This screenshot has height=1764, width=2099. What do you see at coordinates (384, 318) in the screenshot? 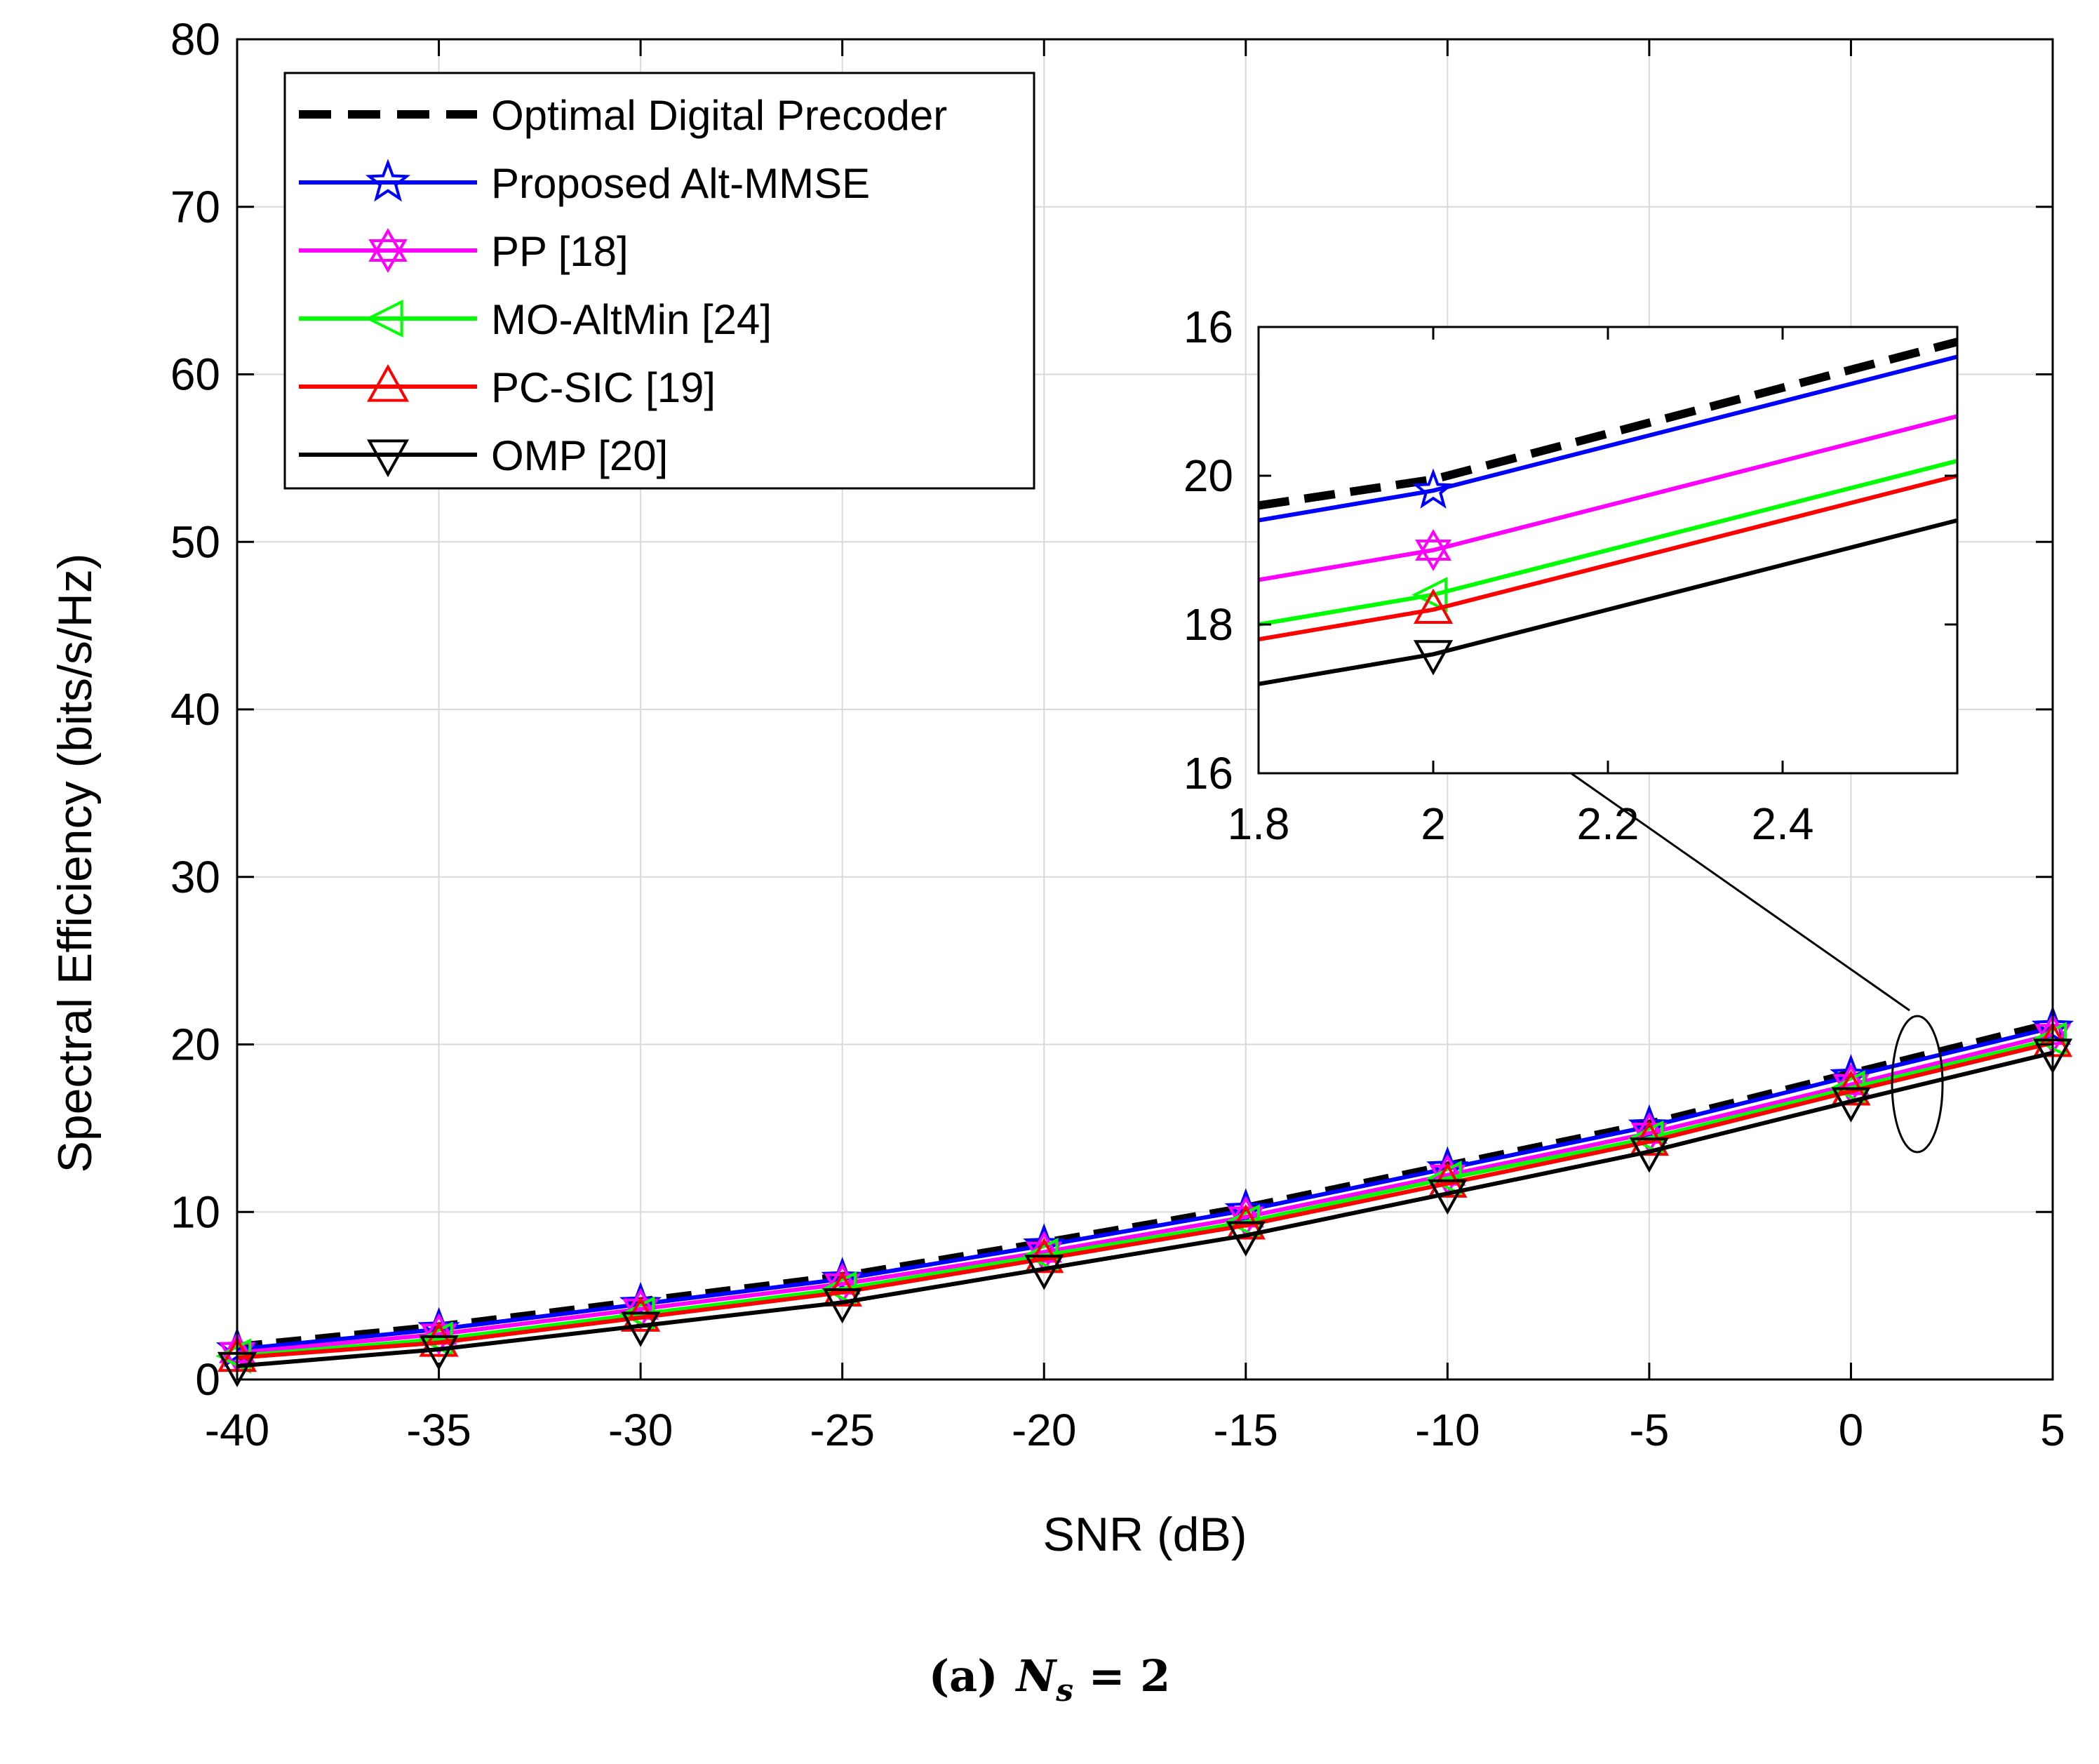
I see `legend-marker-moaltmin` at bounding box center [384, 318].